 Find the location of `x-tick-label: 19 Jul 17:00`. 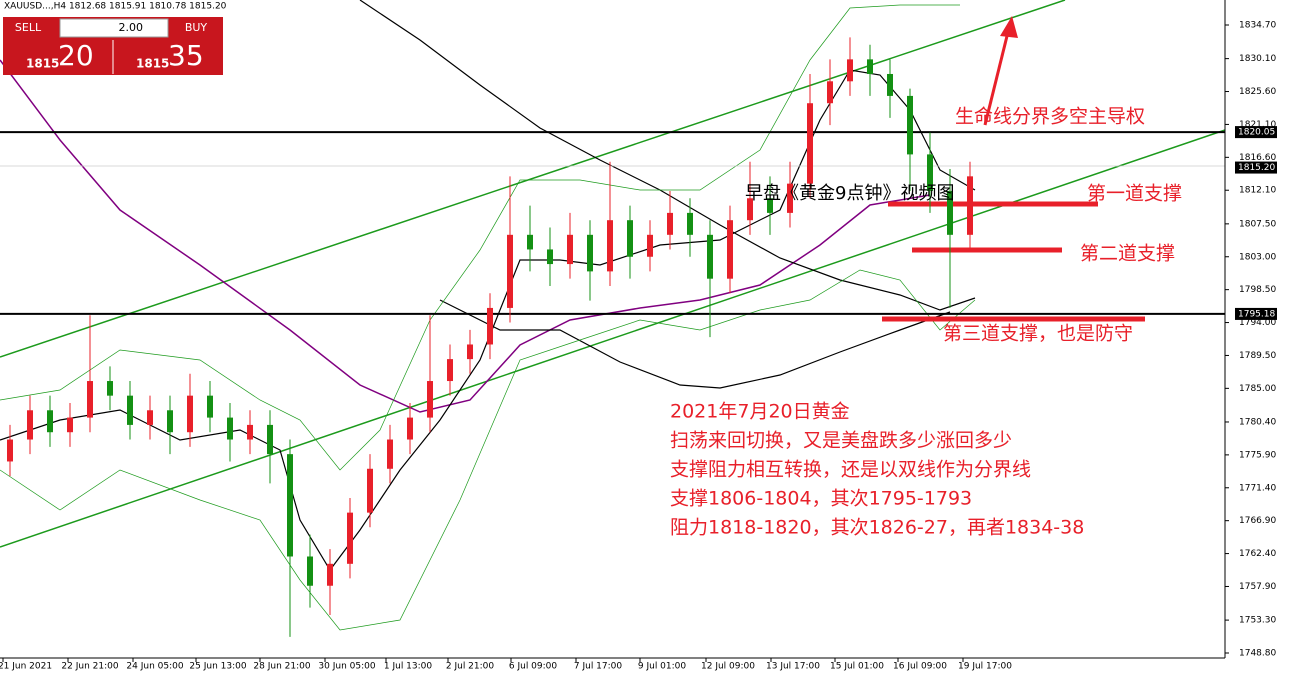

x-tick-label: 19 Jul 17:00 is located at coordinates (985, 667).